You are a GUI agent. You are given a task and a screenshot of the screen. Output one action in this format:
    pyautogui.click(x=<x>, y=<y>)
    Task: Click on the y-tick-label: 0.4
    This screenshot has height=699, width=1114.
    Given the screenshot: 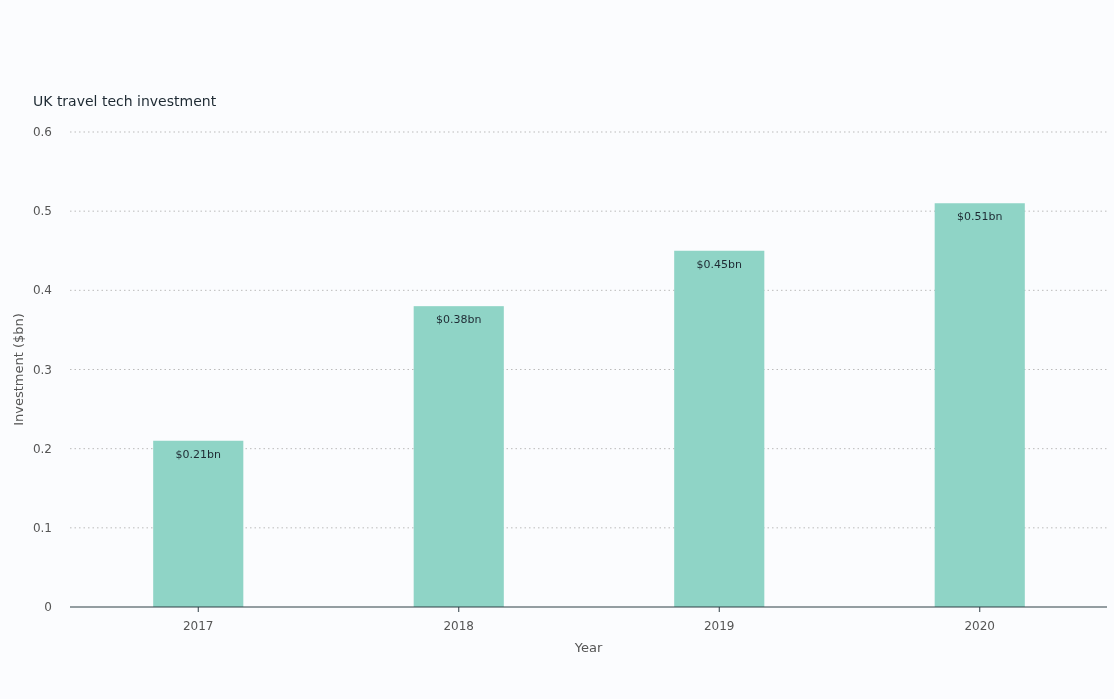 What is the action you would take?
    pyautogui.click(x=42, y=290)
    